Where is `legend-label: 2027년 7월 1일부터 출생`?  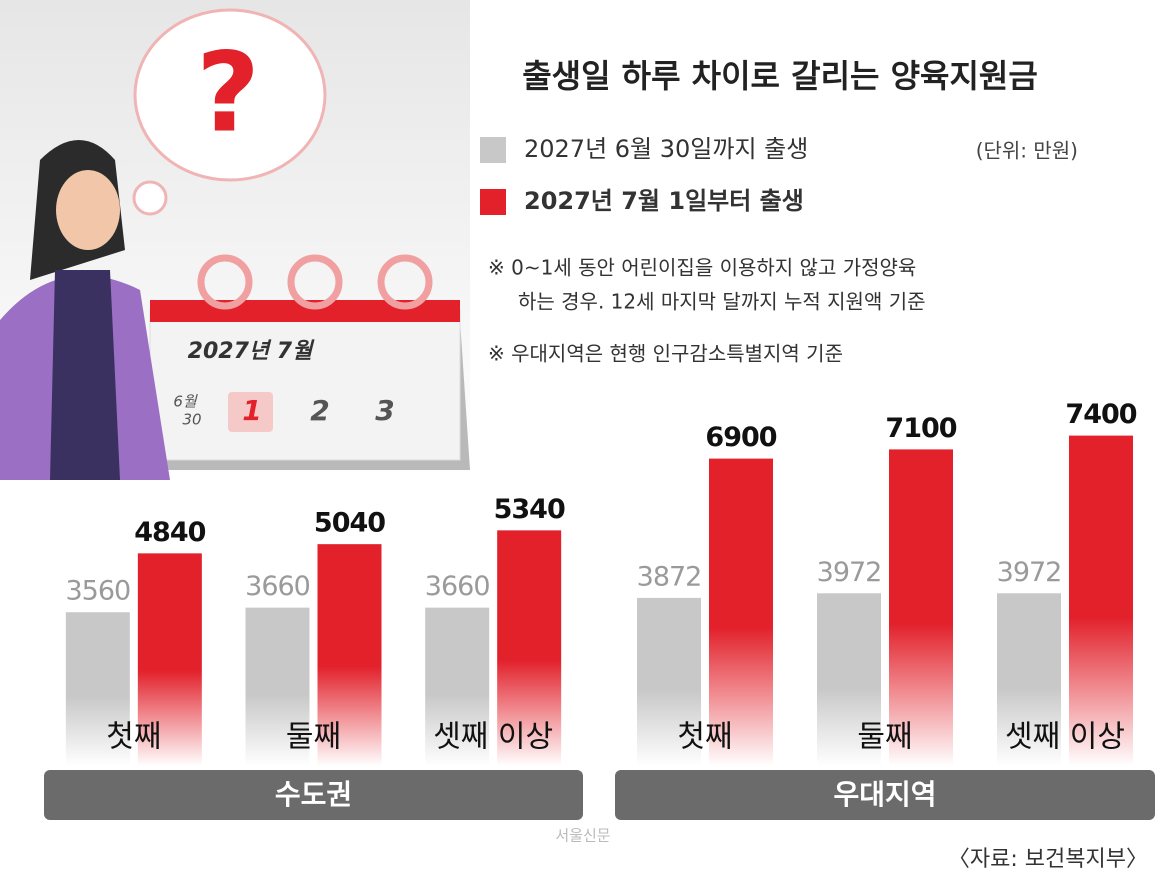 legend-label: 2027년 7월 1일부터 출생 is located at coordinates (664, 201).